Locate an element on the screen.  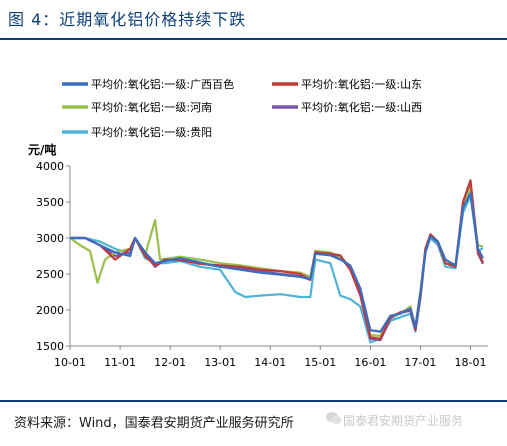
x-tick-label: 17-01 is located at coordinates (420, 362).